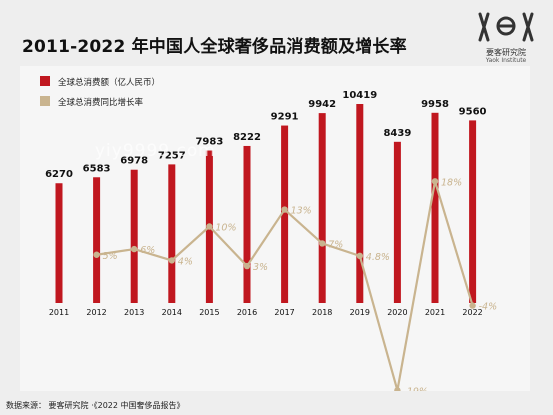 Image resolution: width=553 pixels, height=415 pixels. I want to click on growth-label-2014: 4%, so click(185, 261).